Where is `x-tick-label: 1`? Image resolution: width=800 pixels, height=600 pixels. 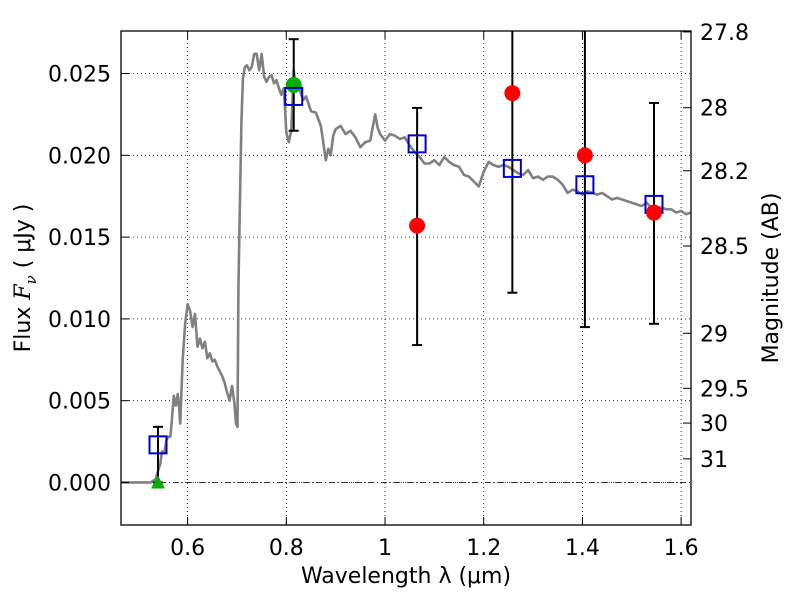 x-tick-label: 1 is located at coordinates (385, 548).